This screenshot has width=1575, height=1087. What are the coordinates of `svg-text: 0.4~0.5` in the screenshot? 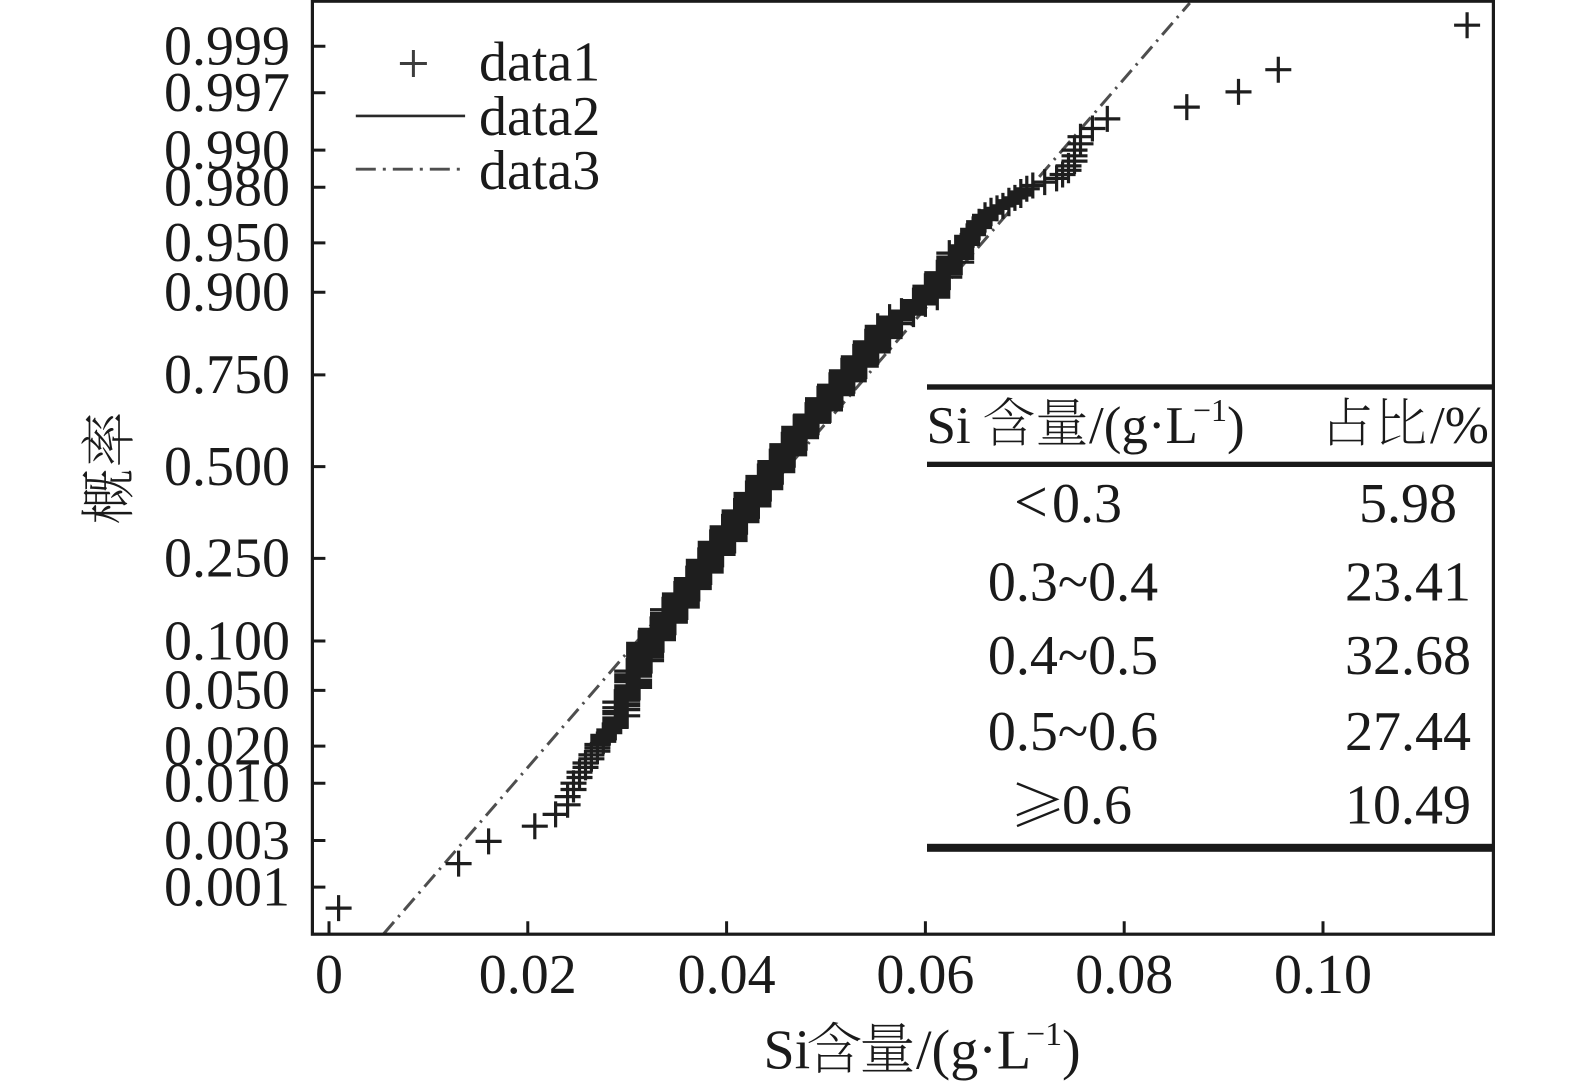 It's located at (1073, 656).